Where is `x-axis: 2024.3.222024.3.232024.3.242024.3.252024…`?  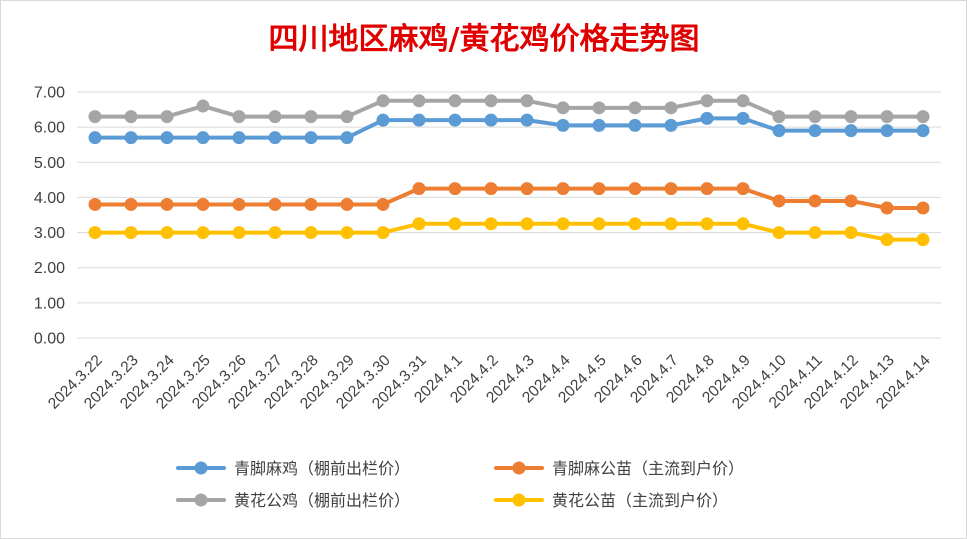 x-axis: 2024.3.222024.3.232024.3.242024.3.252024… is located at coordinates (489, 382).